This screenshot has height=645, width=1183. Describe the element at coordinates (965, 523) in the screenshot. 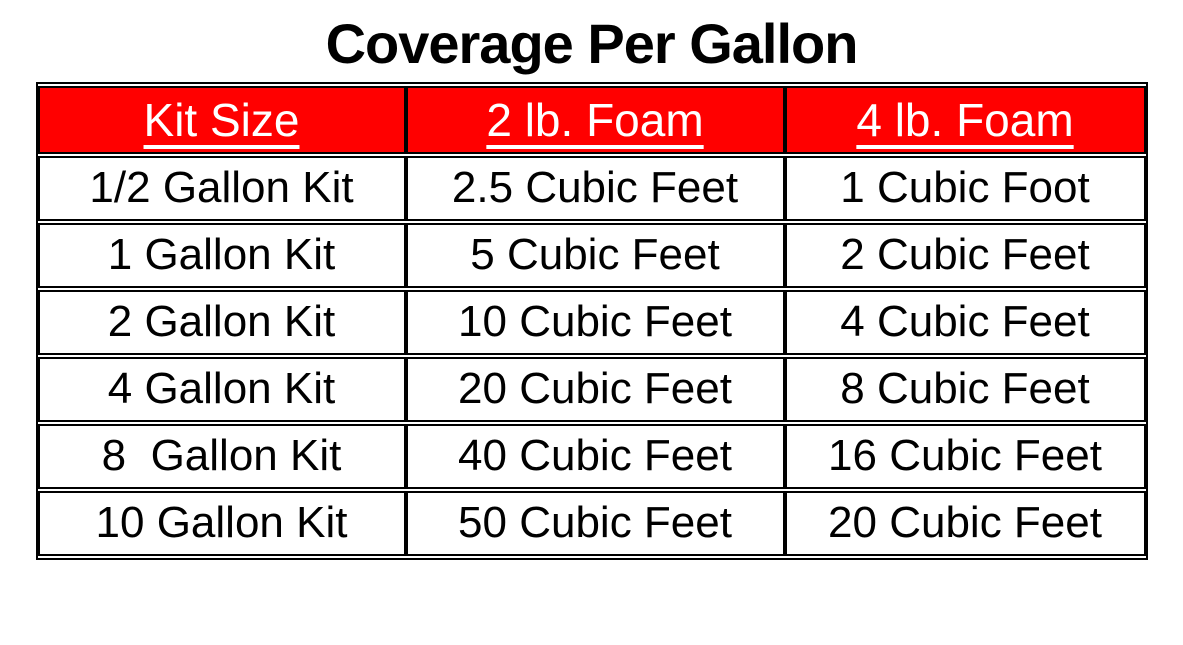

I see `cell-4lb-foam: 20 Cubic Feet` at that location.